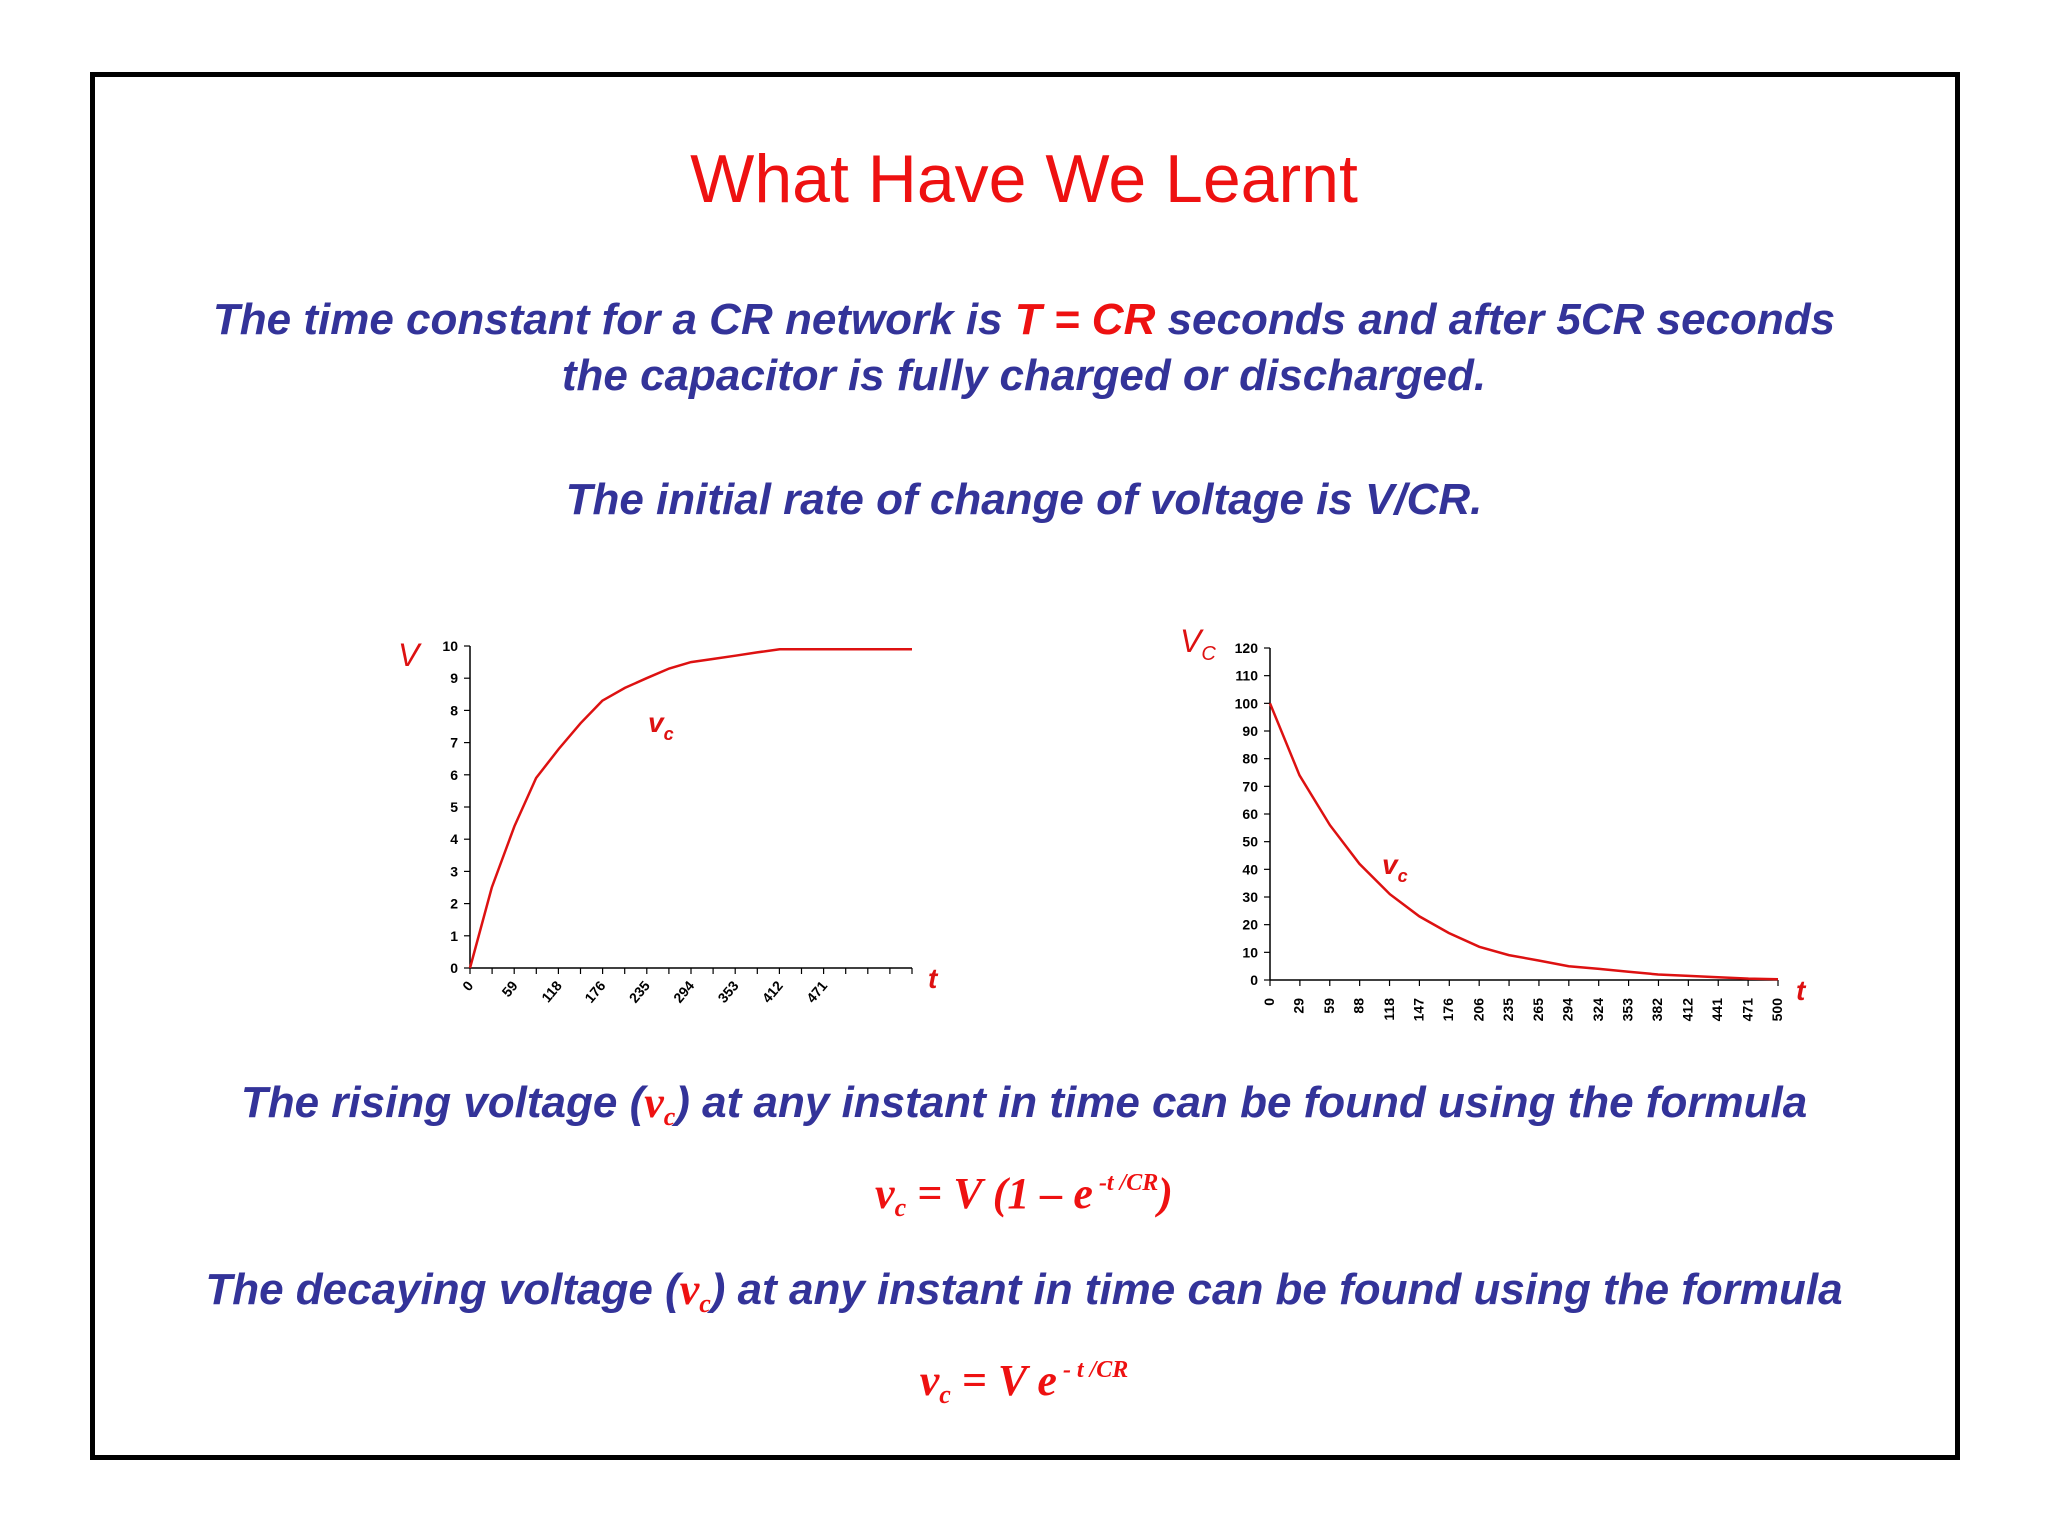 The width and height of the screenshot is (2048, 1536). Describe the element at coordinates (1208, 654) in the screenshot. I see `decaying-y-axis-label-sub: C` at that location.